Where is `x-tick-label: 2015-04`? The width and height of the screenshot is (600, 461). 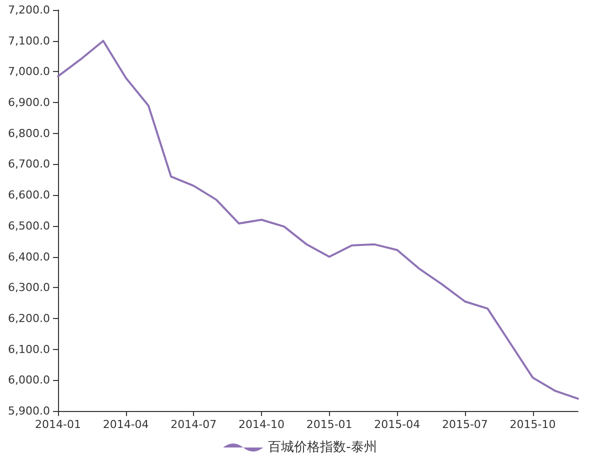
x-tick-label: 2015-04 is located at coordinates (397, 424).